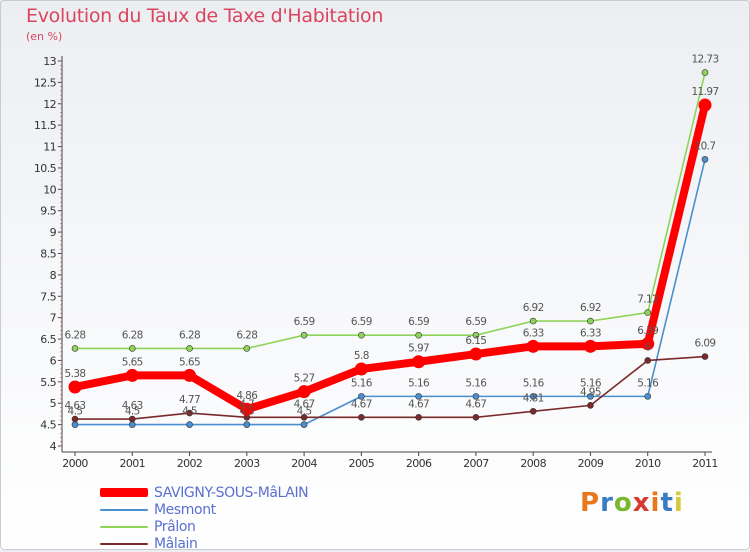 The height and width of the screenshot is (552, 750). Describe the element at coordinates (53, 360) in the screenshot. I see `y-tick-label: 6` at that location.